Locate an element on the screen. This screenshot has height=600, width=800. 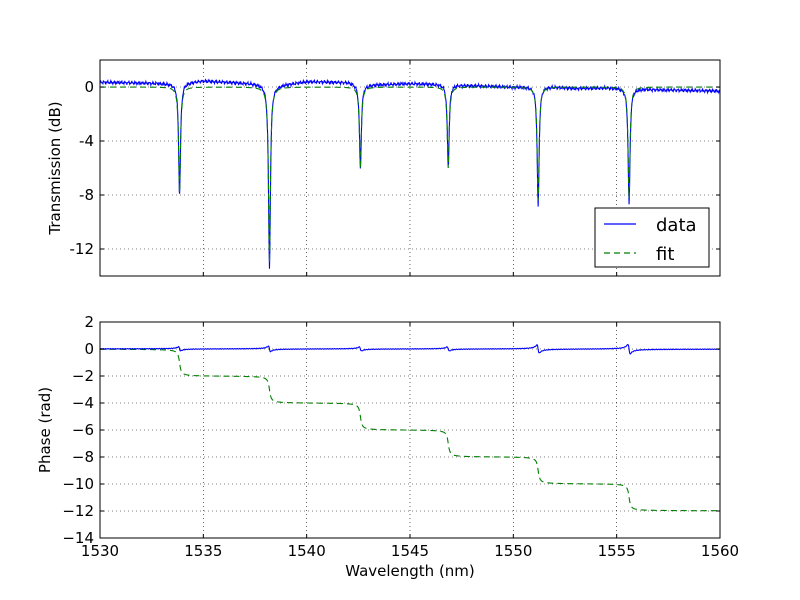
phase-x-tick-label-1545: 1545 is located at coordinates (410, 551).